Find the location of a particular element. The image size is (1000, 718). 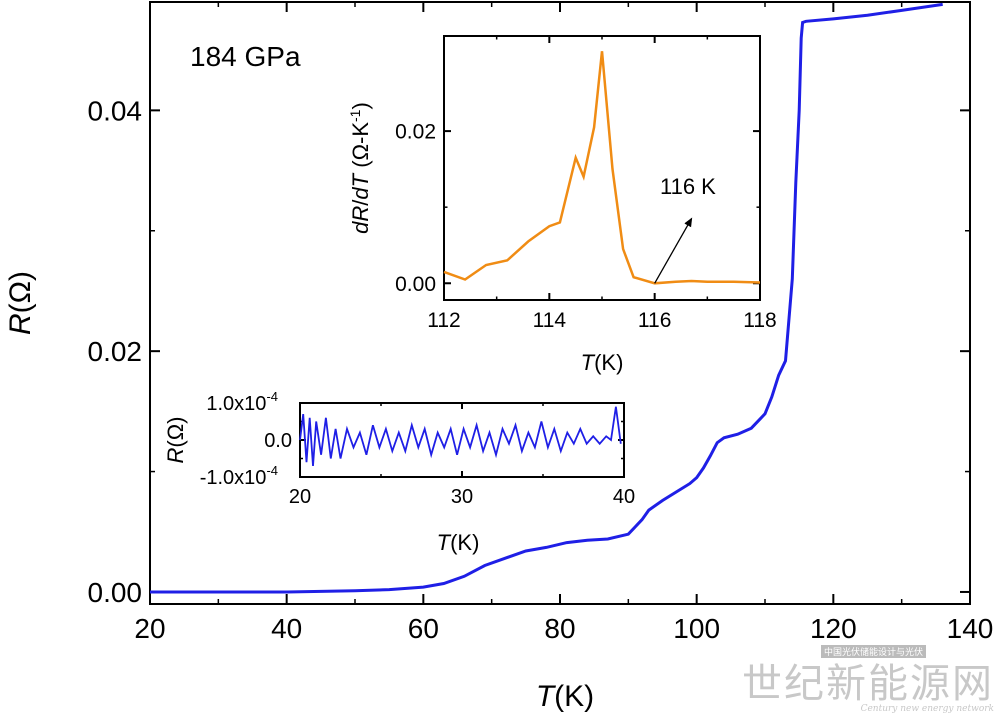

deriv-xtick-label: 112 is located at coordinates (443, 320).